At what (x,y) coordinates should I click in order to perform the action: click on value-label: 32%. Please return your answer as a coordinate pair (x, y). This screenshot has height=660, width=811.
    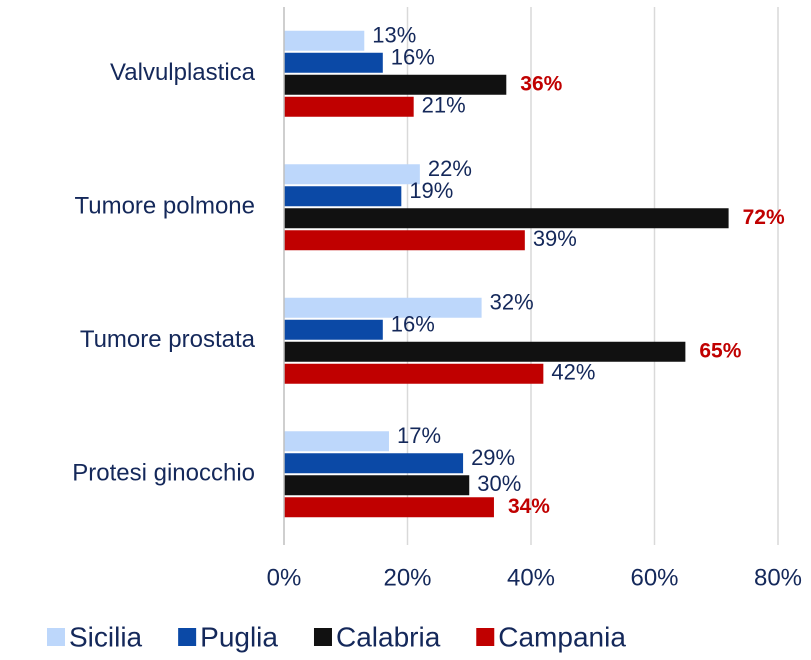
    Looking at the image, I should click on (512, 302).